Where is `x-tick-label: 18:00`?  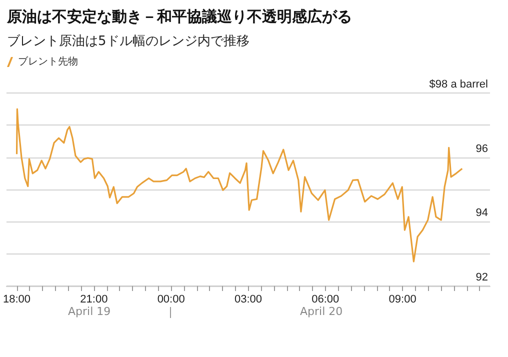
x-tick-label: 18:00 is located at coordinates (17, 300).